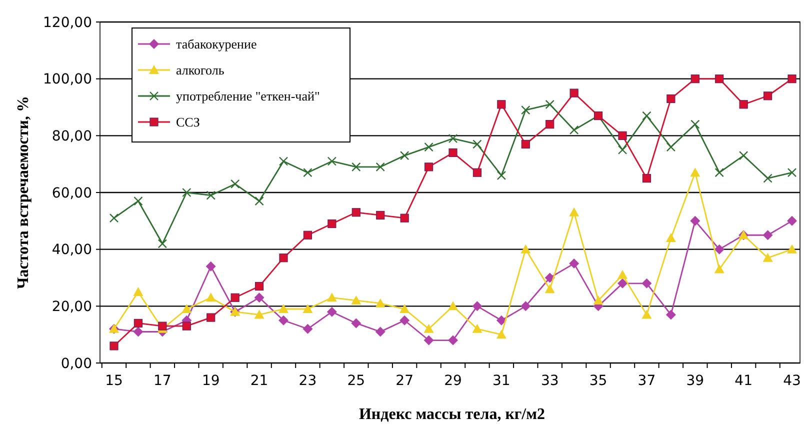 The image size is (804, 441). Describe the element at coordinates (647, 381) in the screenshot. I see `x-tick-label: 37` at that location.